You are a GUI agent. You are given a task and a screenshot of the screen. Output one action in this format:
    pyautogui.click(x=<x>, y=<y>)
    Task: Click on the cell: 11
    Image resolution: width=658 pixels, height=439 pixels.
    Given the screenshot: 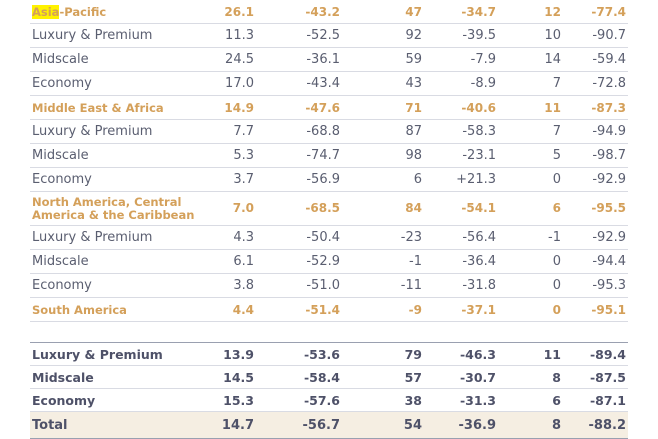 What is the action you would take?
    pyautogui.click(x=530, y=354)
    